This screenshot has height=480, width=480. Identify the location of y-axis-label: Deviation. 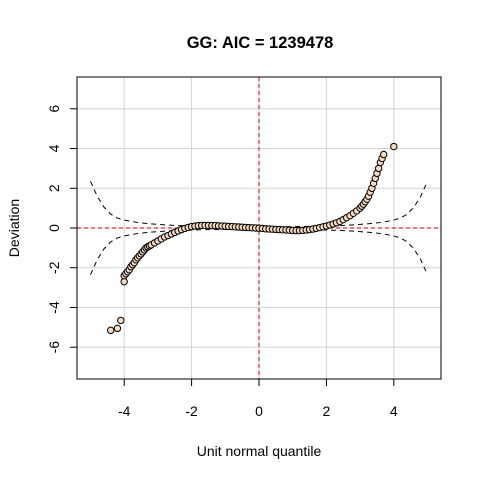
(14, 228).